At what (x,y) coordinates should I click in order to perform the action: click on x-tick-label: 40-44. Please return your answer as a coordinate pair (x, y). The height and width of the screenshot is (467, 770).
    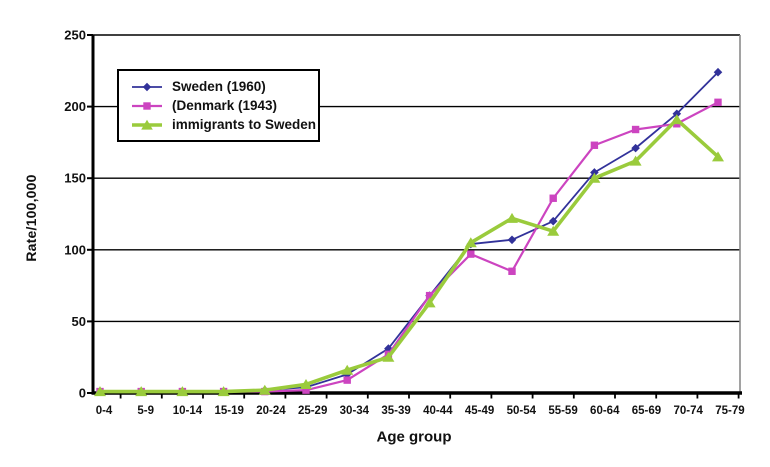
    Looking at the image, I should click on (438, 411).